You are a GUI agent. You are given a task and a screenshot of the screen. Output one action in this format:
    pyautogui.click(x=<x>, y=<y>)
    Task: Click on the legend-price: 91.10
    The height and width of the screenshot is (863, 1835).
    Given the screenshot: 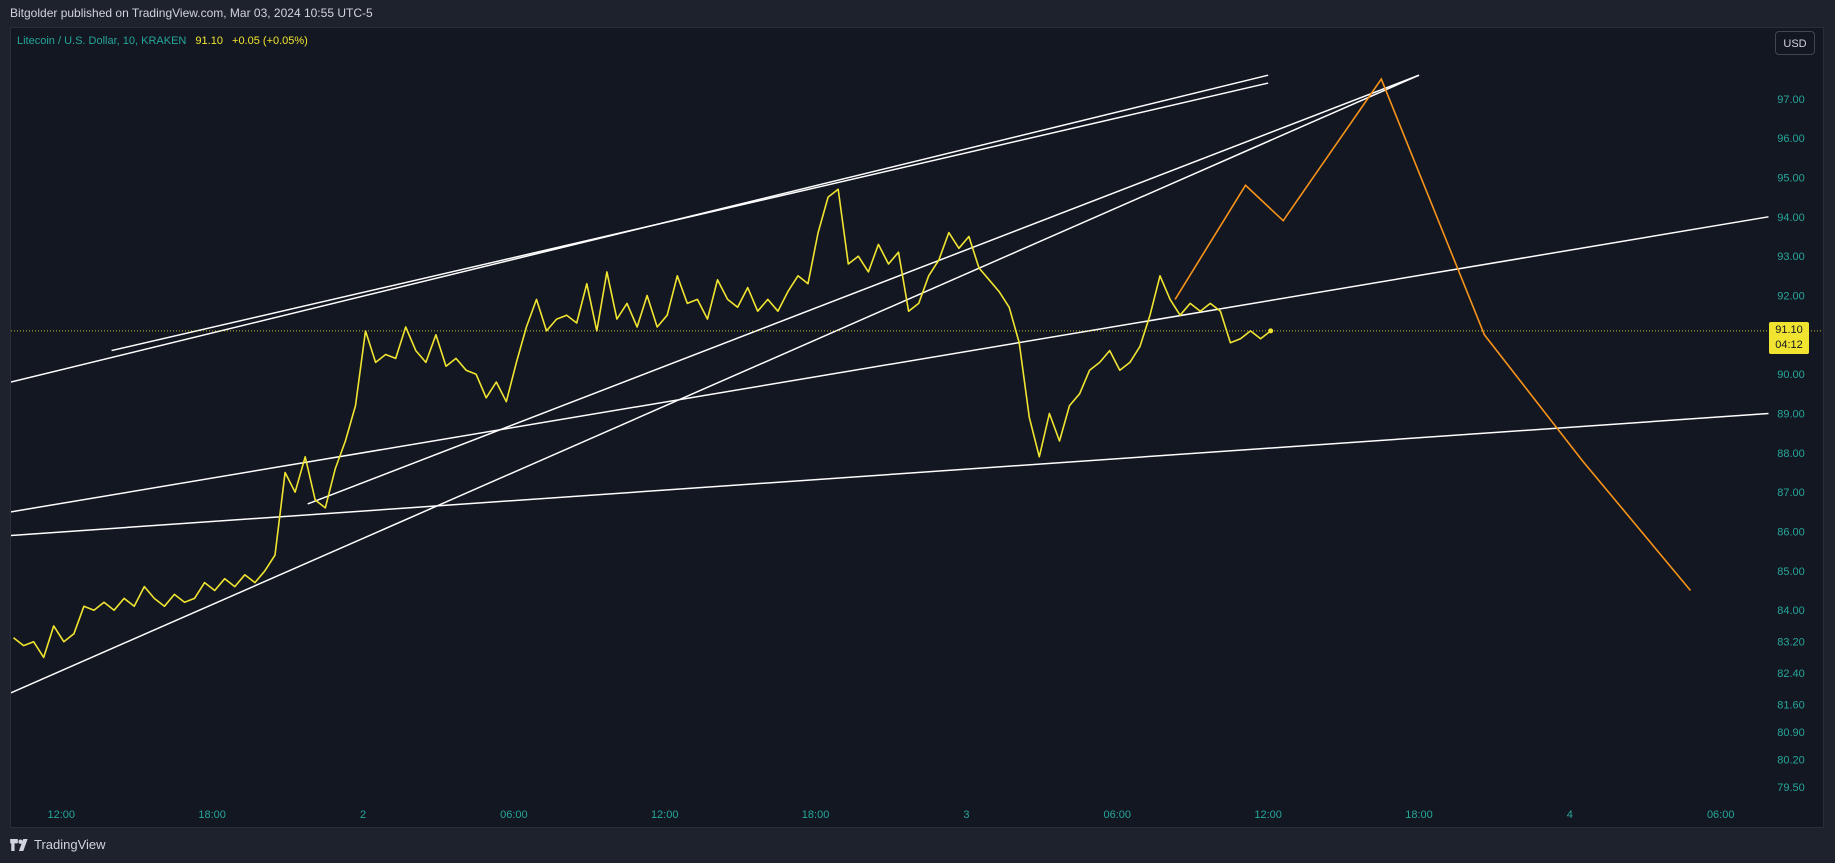 What is the action you would take?
    pyautogui.click(x=209, y=41)
    